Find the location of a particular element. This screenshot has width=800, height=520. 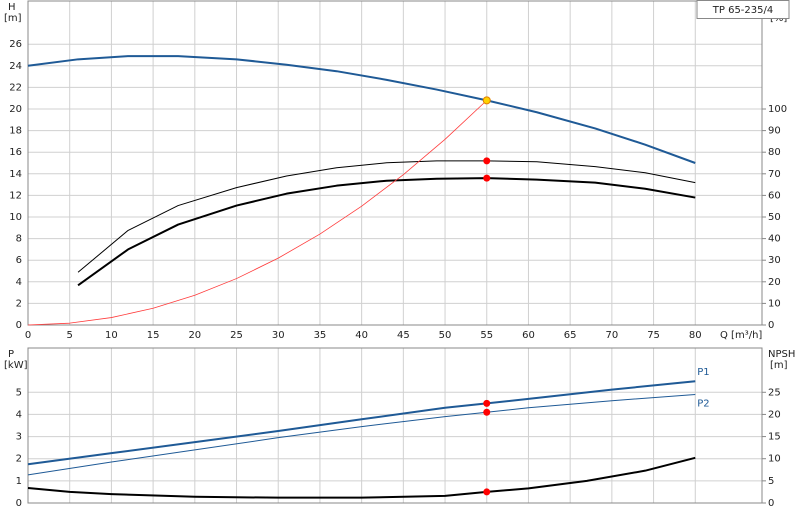

x-tick-label: 25 is located at coordinates (236, 335).